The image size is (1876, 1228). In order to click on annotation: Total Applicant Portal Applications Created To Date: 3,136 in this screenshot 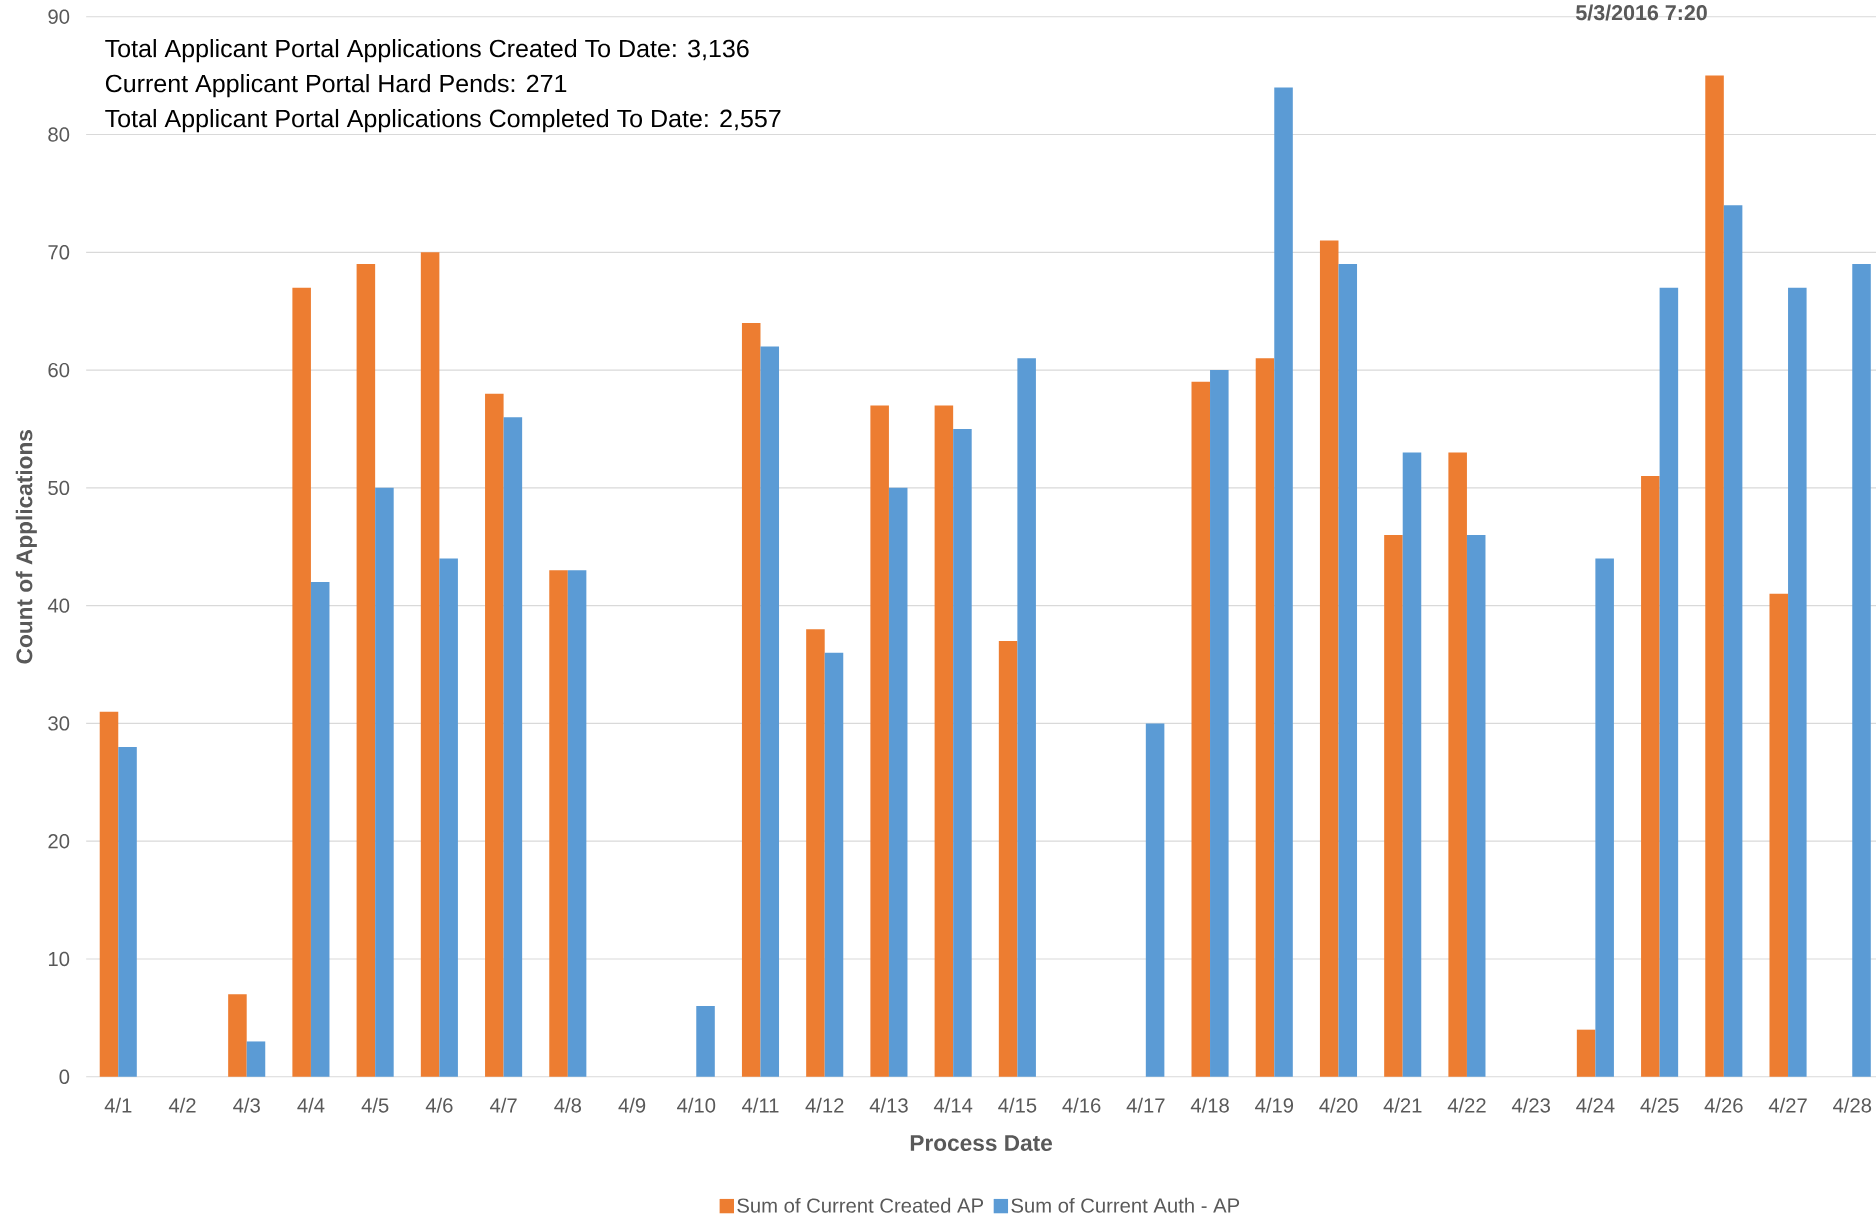, I will do `click(427, 51)`.